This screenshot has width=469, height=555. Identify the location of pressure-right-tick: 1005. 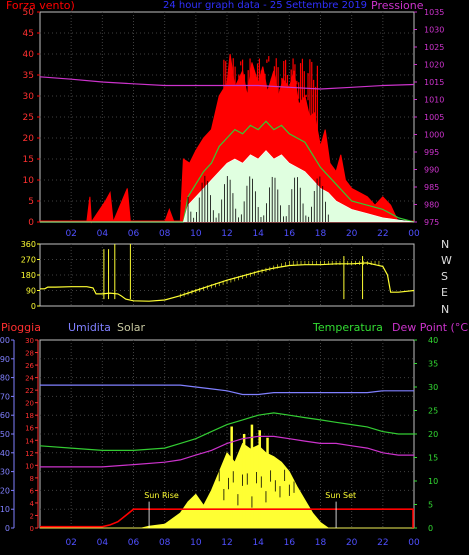
(434, 117).